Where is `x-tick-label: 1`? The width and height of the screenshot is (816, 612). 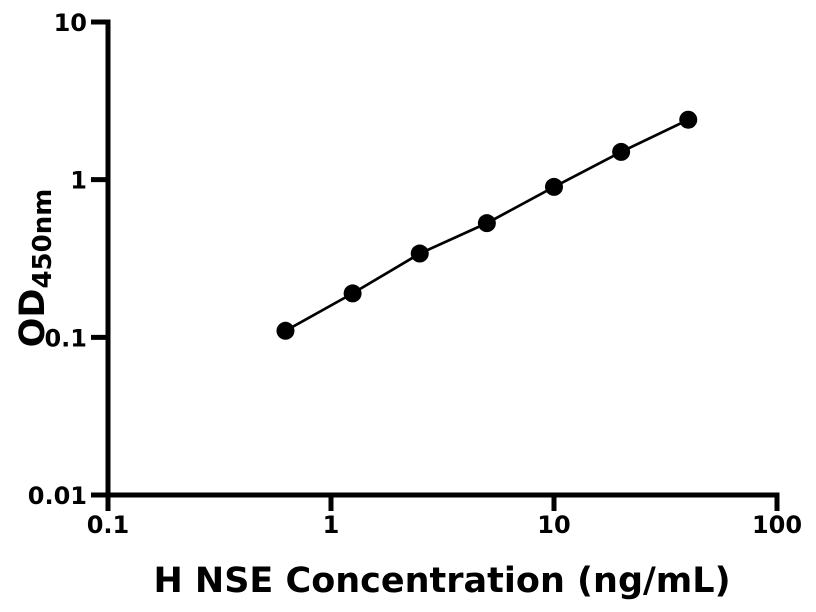 x-tick-label: 1 is located at coordinates (331, 525).